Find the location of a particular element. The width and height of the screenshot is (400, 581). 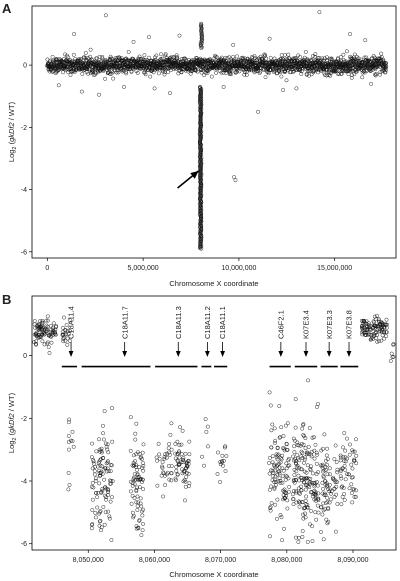

gene-label: K07E3.3 is located at coordinates (329, 324).